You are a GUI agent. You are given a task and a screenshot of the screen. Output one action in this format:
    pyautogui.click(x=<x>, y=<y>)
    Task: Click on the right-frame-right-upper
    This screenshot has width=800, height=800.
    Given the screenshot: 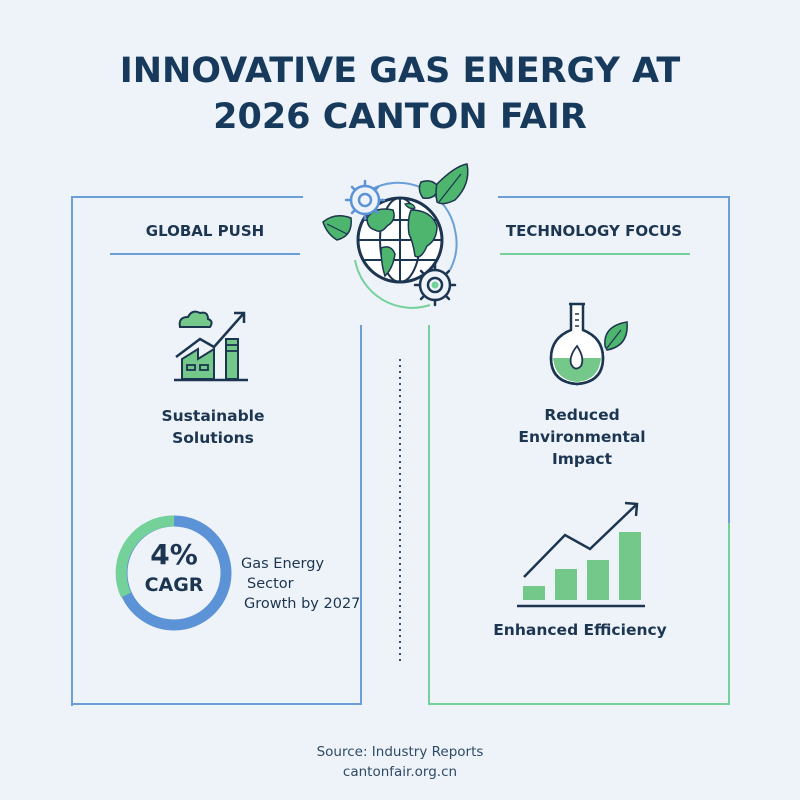 What is the action you would take?
    pyautogui.click(x=729, y=360)
    